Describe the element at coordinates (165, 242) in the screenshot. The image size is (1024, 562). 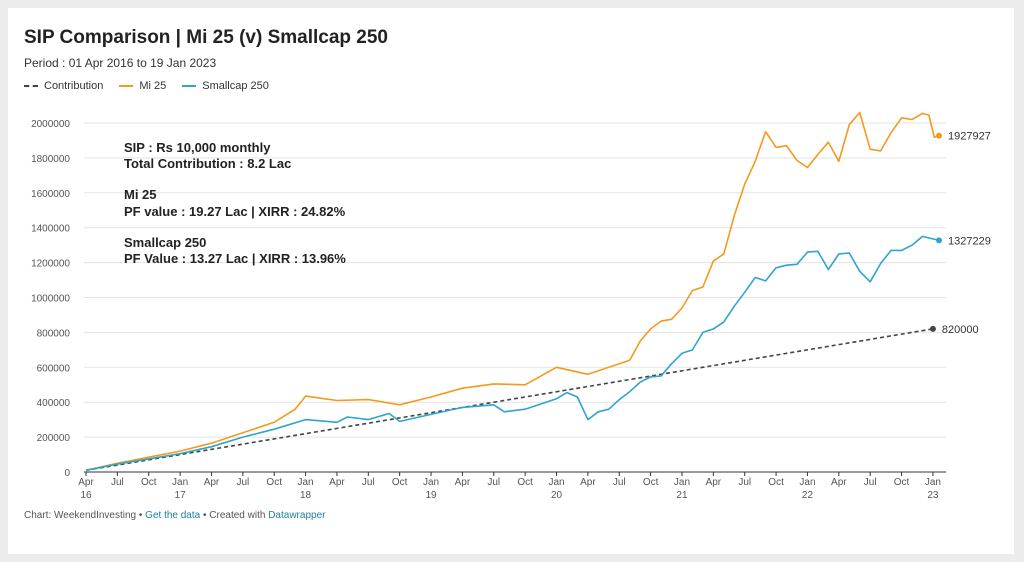
I see `annotation-smallcap-title: Smallcap 250` at that location.